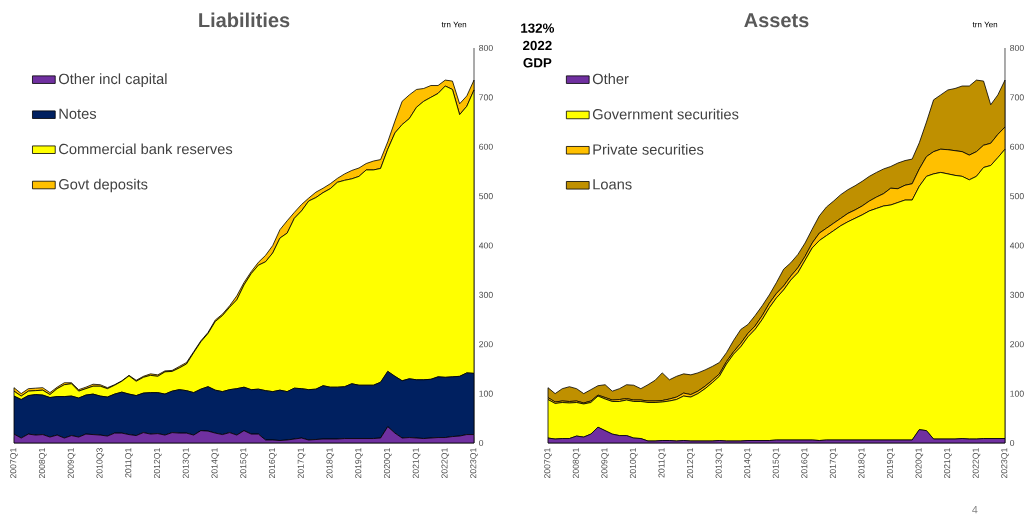 This screenshot has height=518, width=1032. Describe the element at coordinates (612, 184) in the screenshot. I see `legend-label: Loans` at that location.